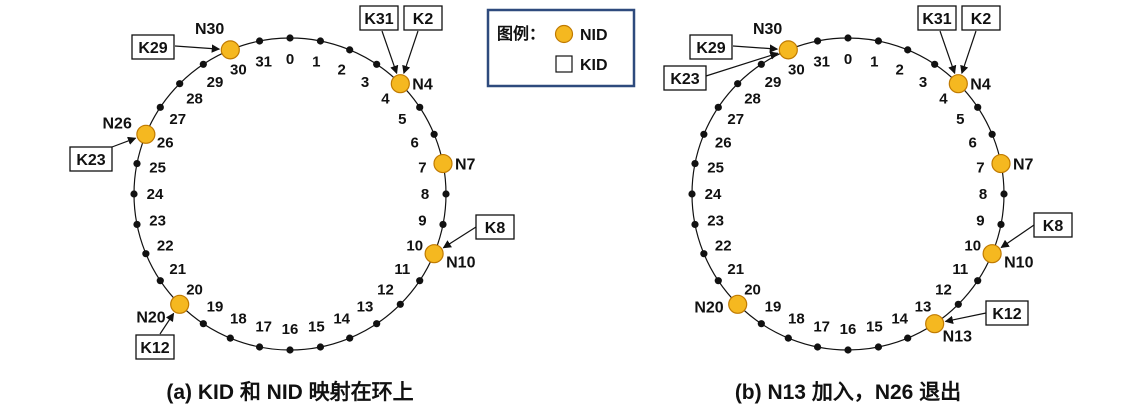 The width and height of the screenshot is (1144, 408). I want to click on position-label: 18, so click(796, 319).